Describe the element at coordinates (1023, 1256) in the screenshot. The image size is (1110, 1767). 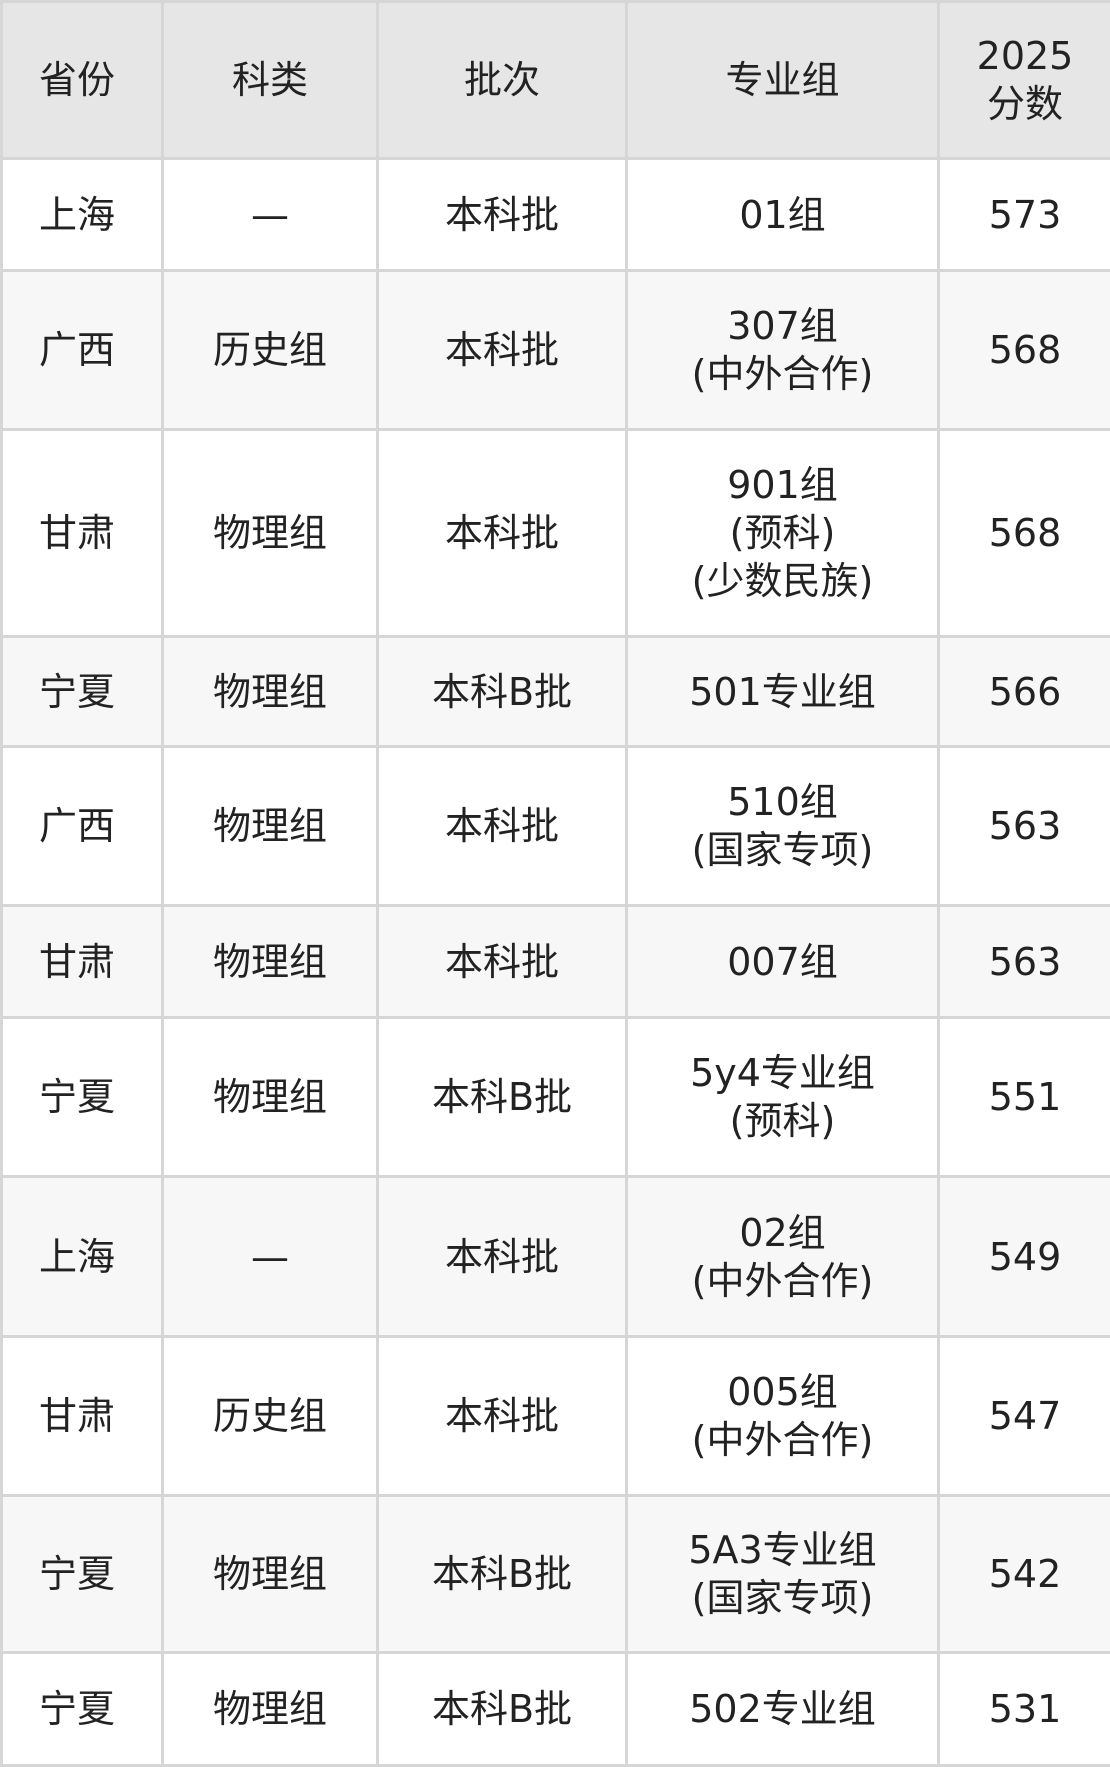
I see `cell-score: 549` at that location.